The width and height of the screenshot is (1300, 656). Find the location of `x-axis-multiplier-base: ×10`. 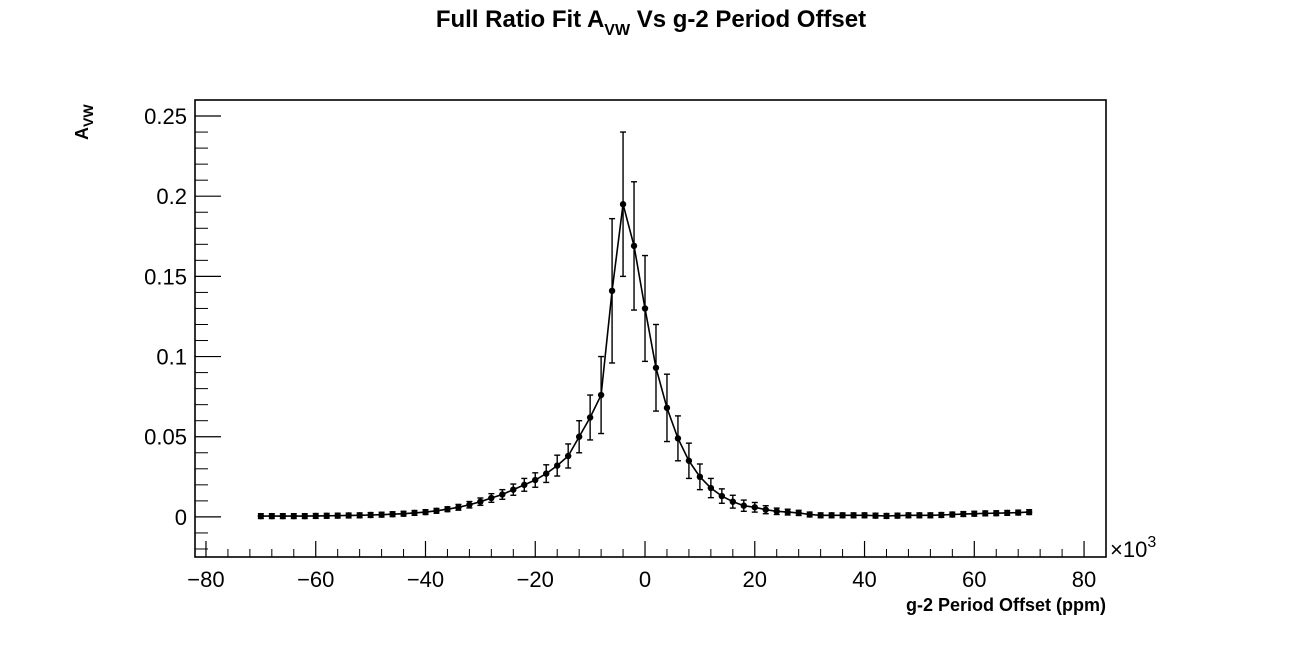

x-axis-multiplier-base: ×10 is located at coordinates (1128, 549).